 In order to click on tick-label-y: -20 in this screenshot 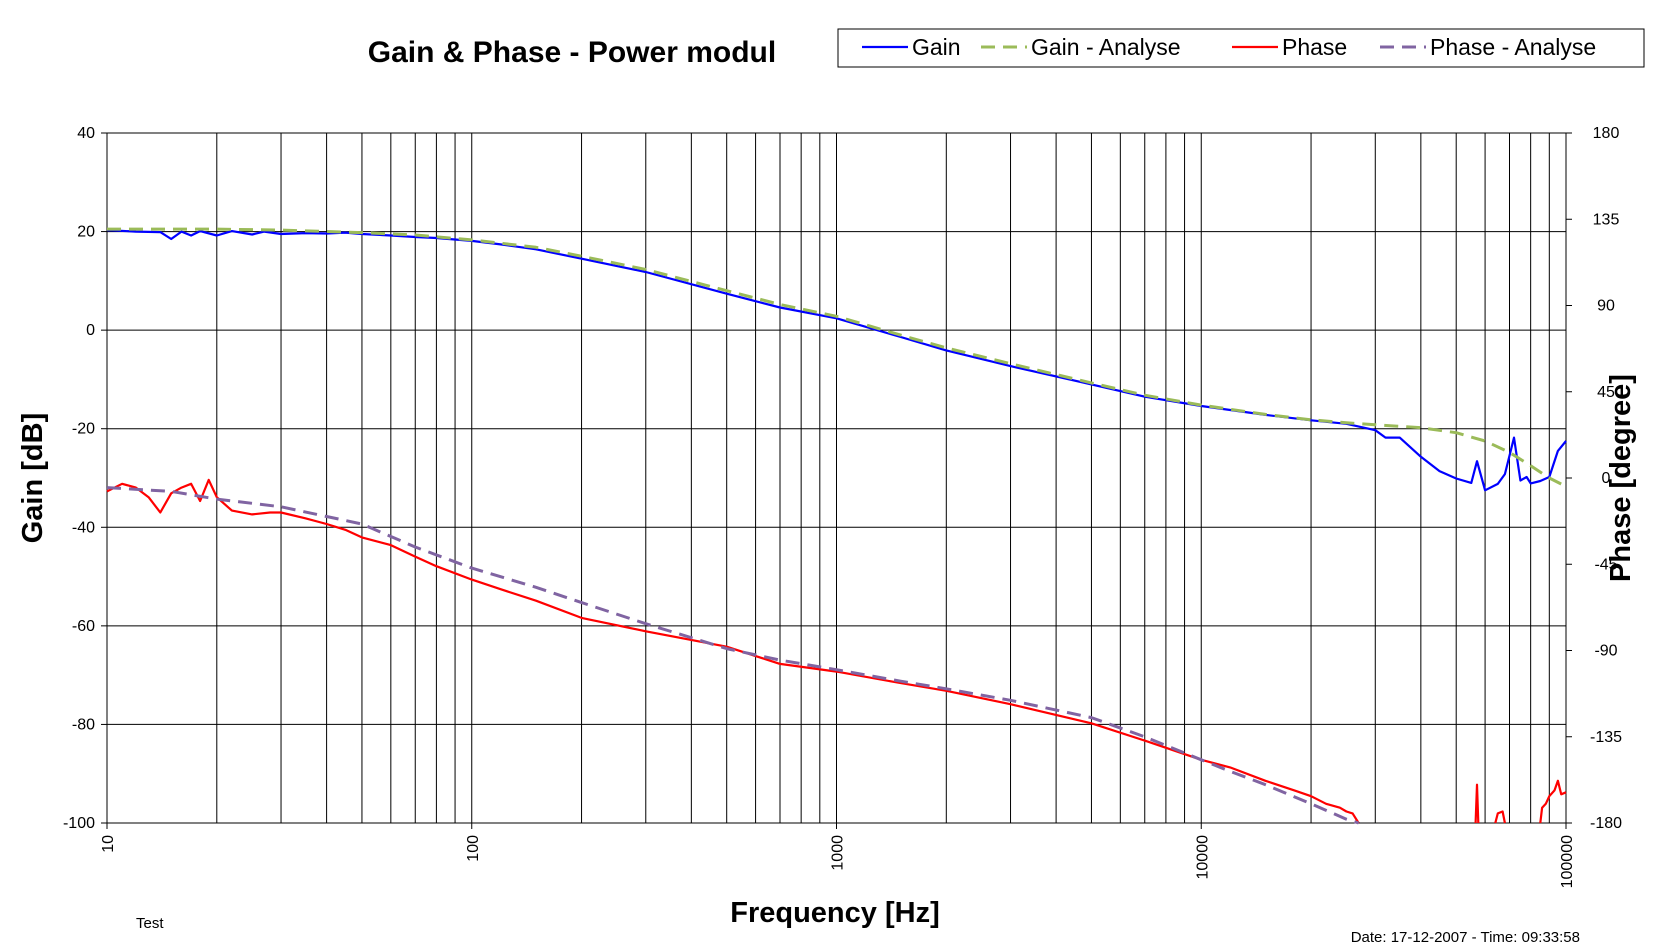, I will do `click(83, 429)`.